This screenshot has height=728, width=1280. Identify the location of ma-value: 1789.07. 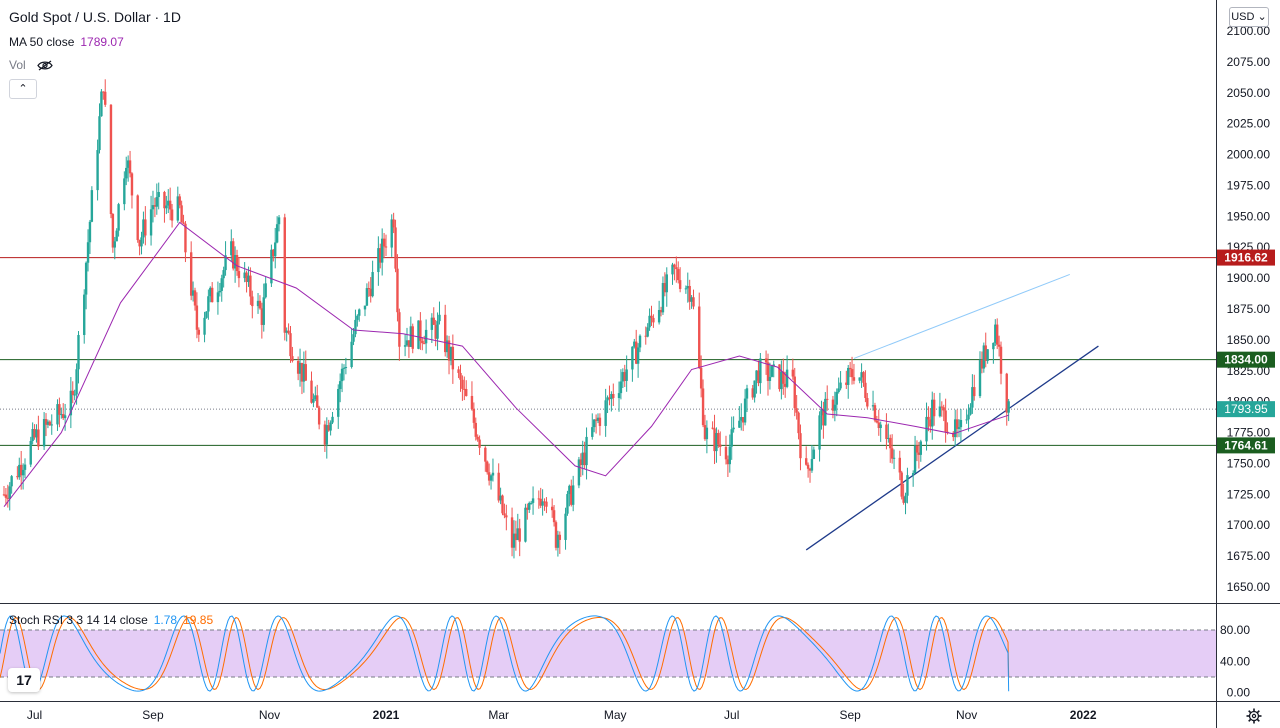
(102, 42).